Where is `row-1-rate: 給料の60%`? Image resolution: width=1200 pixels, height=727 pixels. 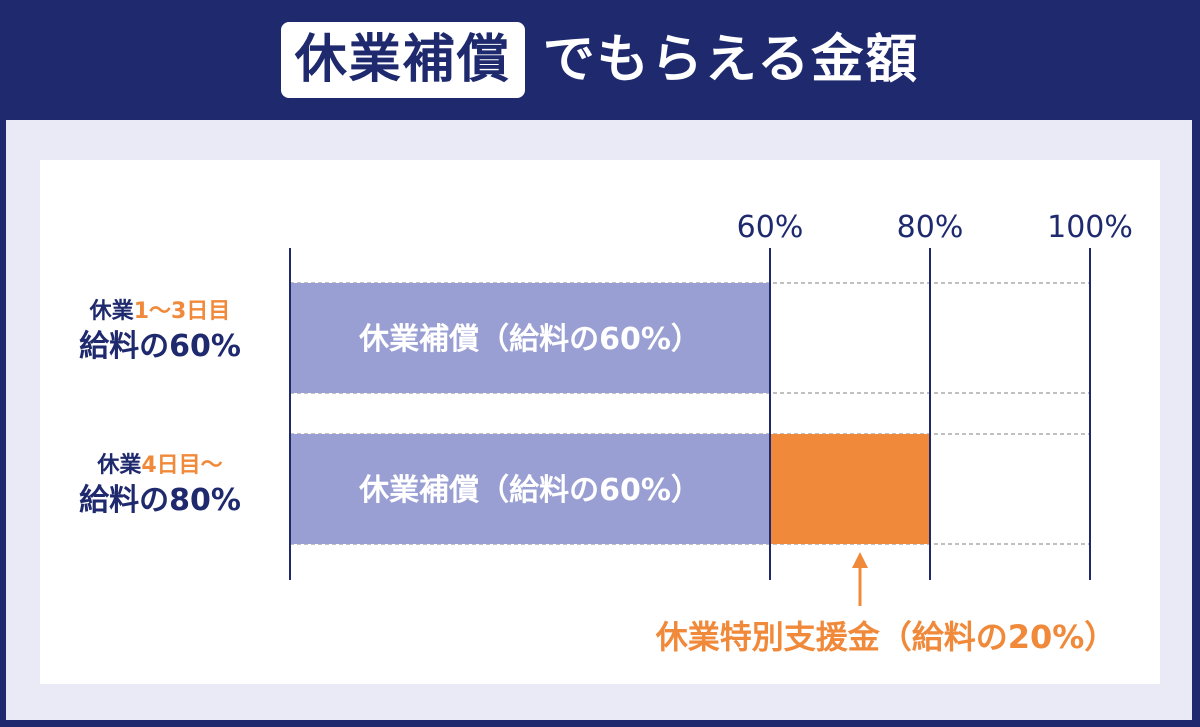 row-1-rate: 給料の60% is located at coordinates (160, 346).